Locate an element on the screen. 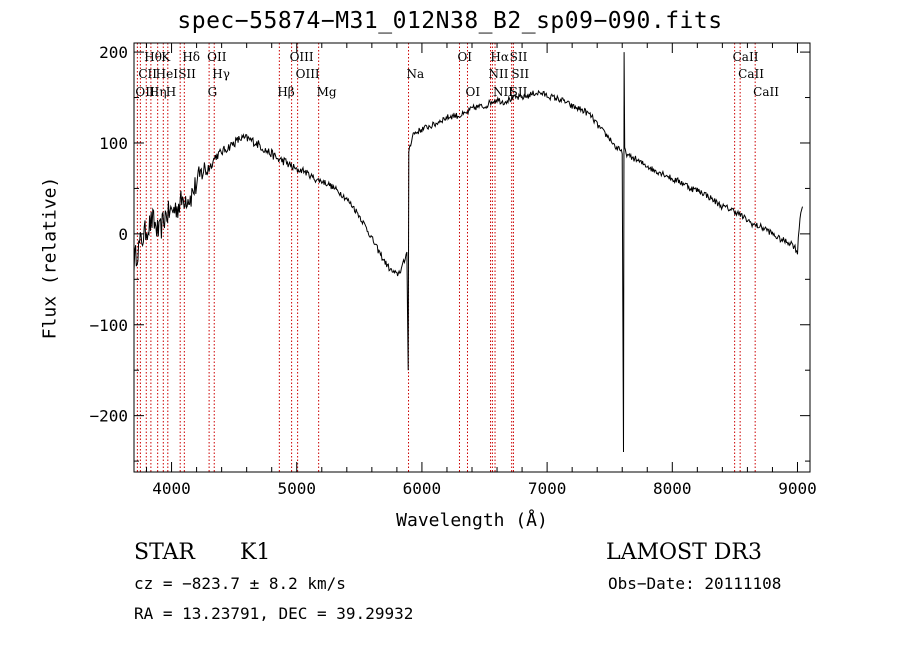 The image size is (900, 649). x-tick-label: 7000 is located at coordinates (547, 488).